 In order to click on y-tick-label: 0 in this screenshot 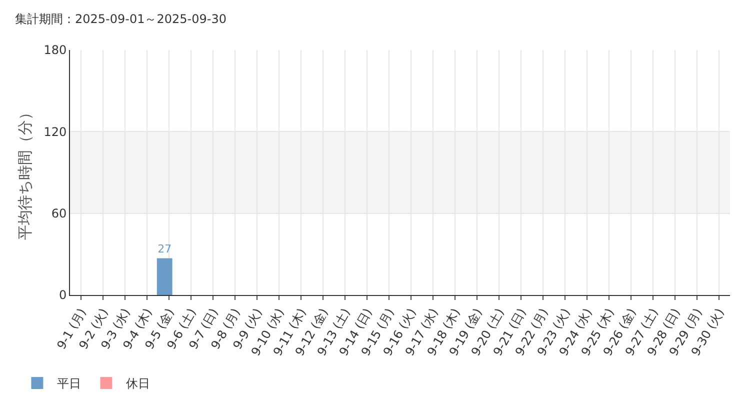, I will do `click(62, 295)`.